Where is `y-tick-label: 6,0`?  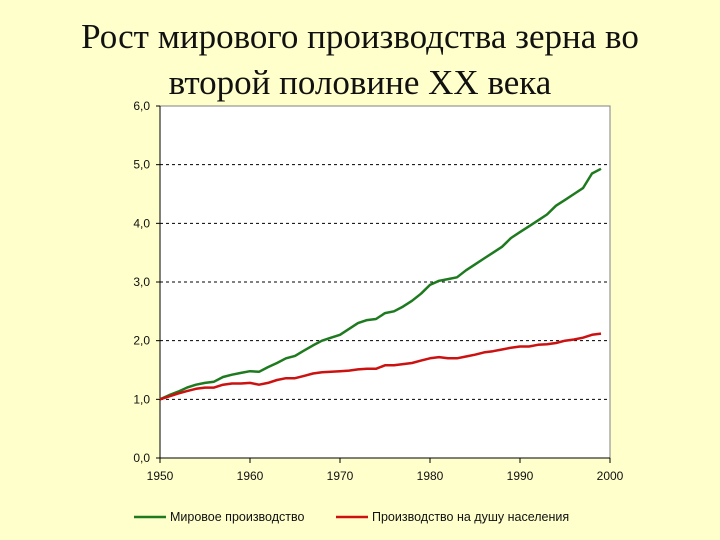 y-tick-label: 6,0 is located at coordinates (141, 106).